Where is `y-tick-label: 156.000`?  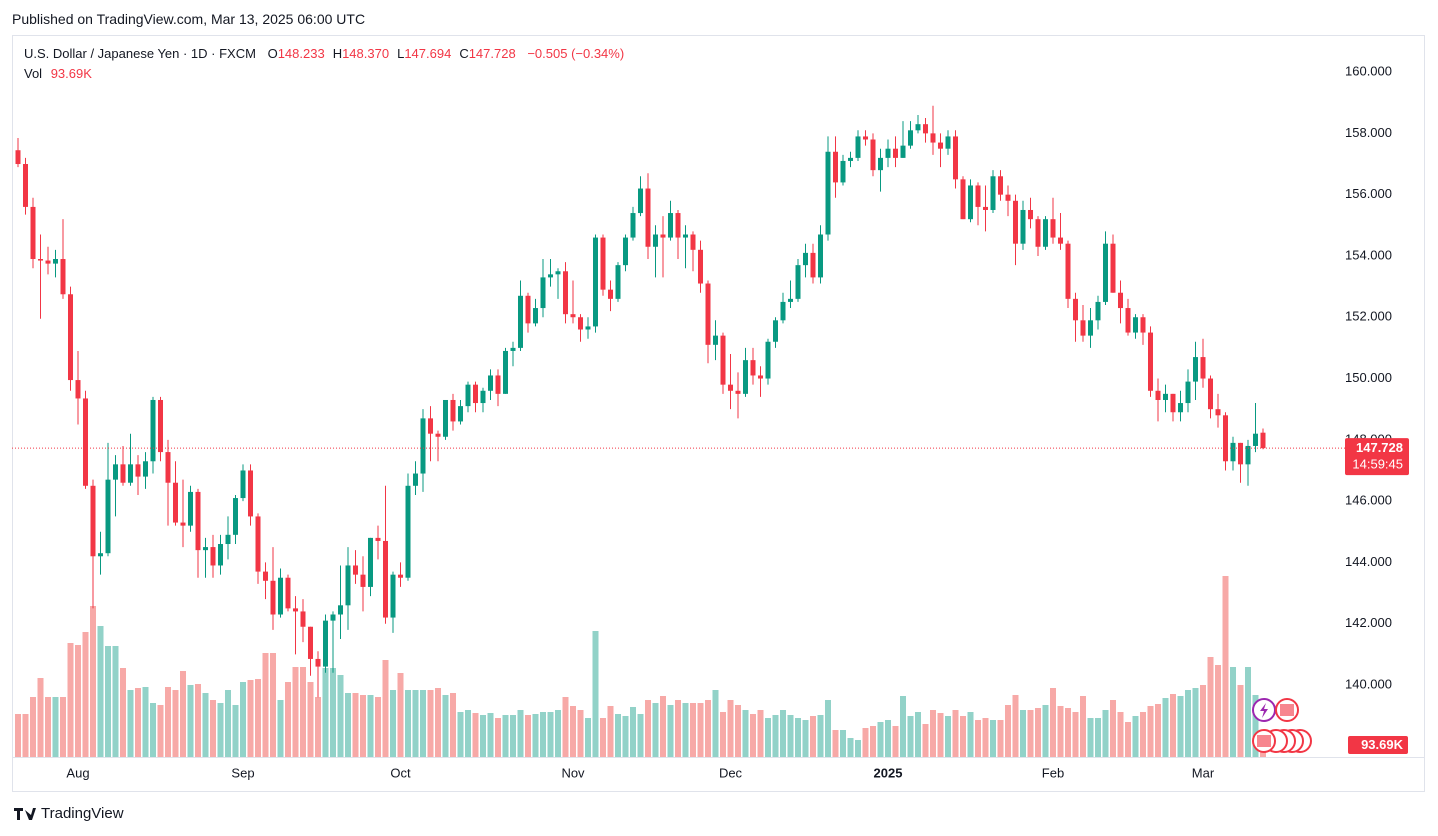 y-tick-label: 156.000 is located at coordinates (1368, 193).